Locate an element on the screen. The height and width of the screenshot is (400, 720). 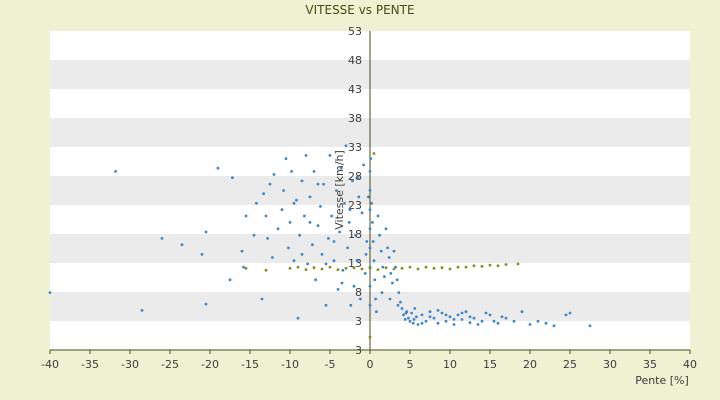
y-tick-label: 23 is located at coordinates (355, 205).